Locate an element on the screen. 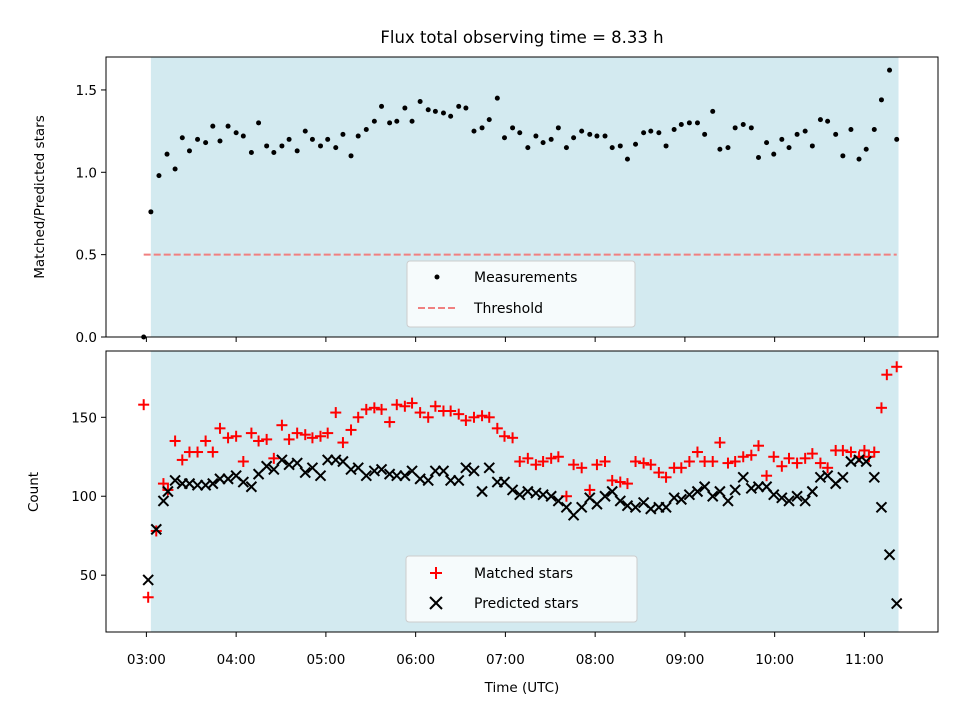 Image resolution: width=960 pixels, height=720 pixels. top-x-ticks is located at coordinates (505, 339).